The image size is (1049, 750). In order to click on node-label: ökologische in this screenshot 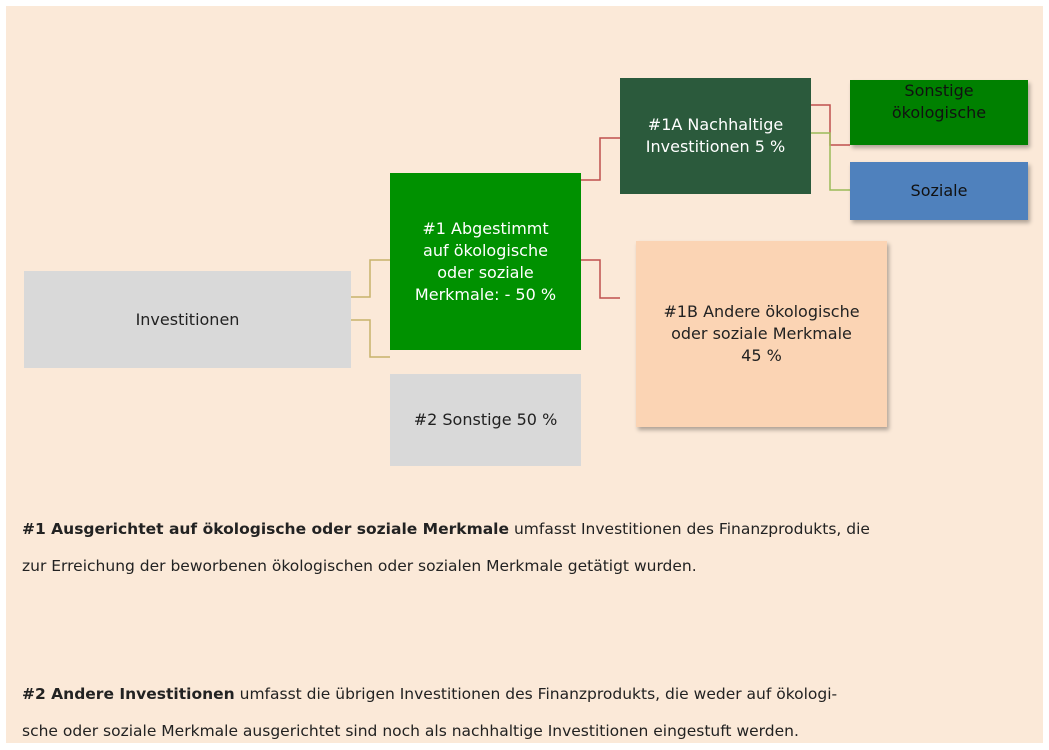, I will do `click(939, 112)`.